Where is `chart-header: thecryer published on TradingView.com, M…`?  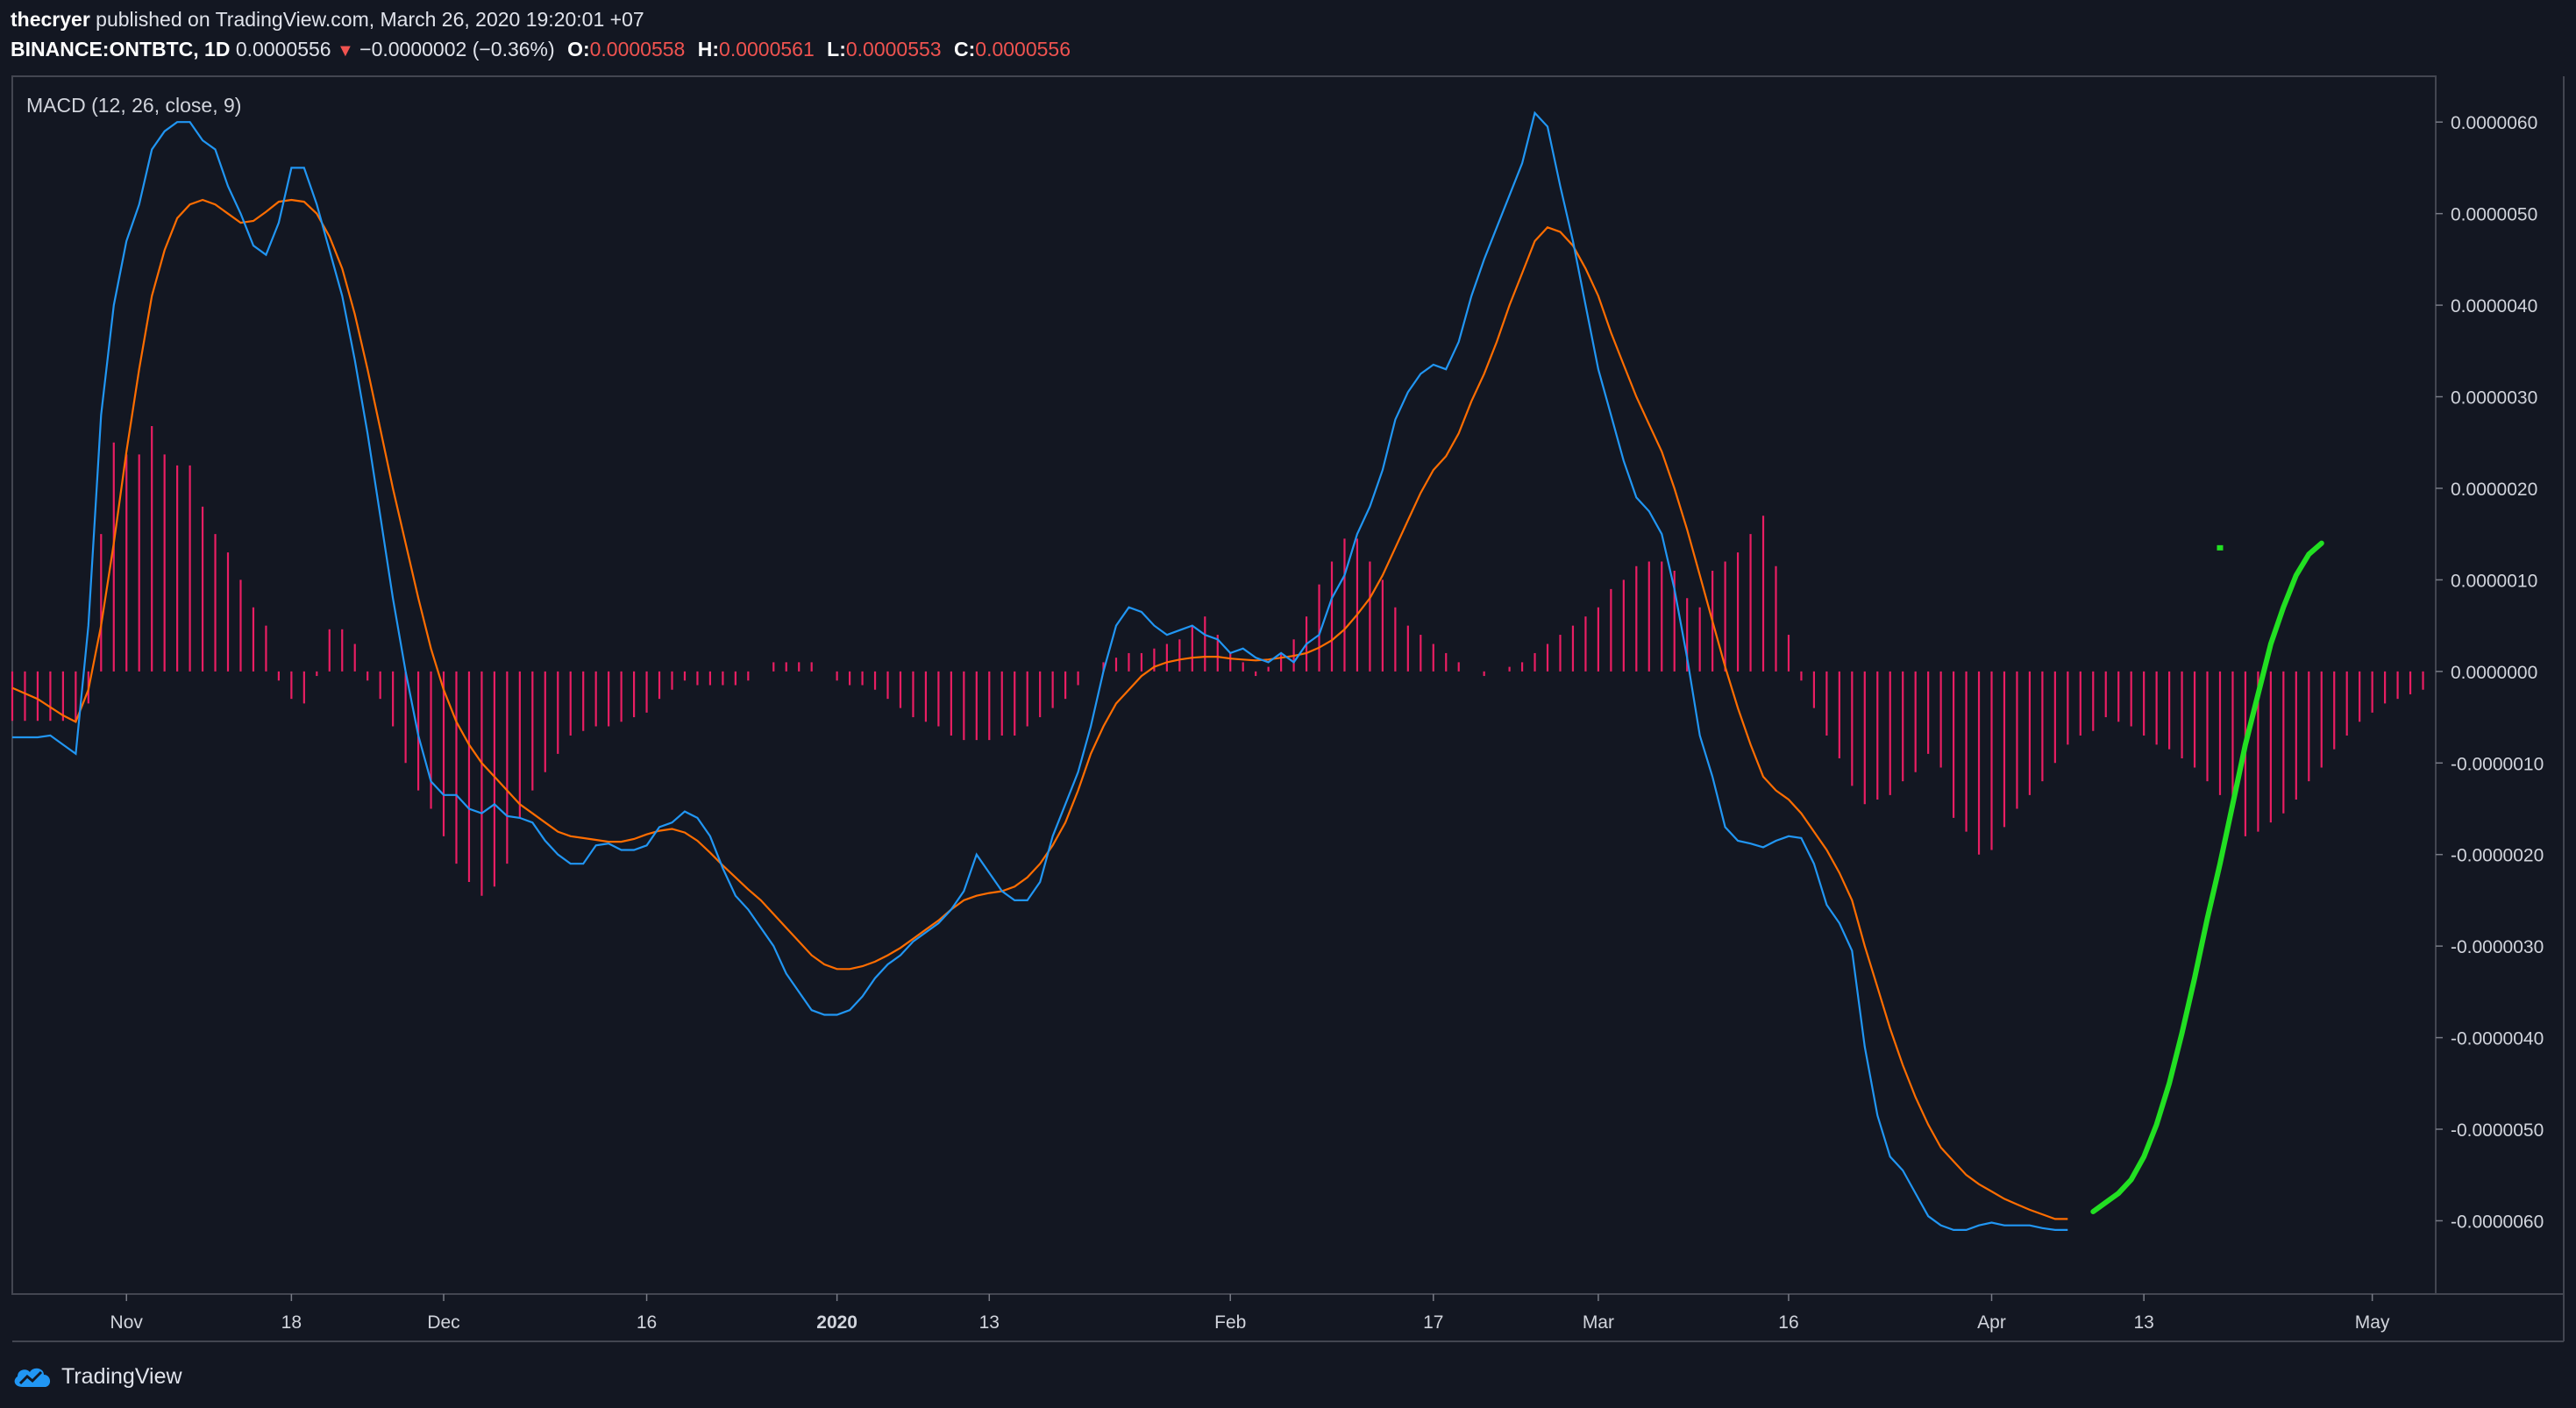 chart-header: thecryer published on TradingView.com, M… is located at coordinates (1288, 34).